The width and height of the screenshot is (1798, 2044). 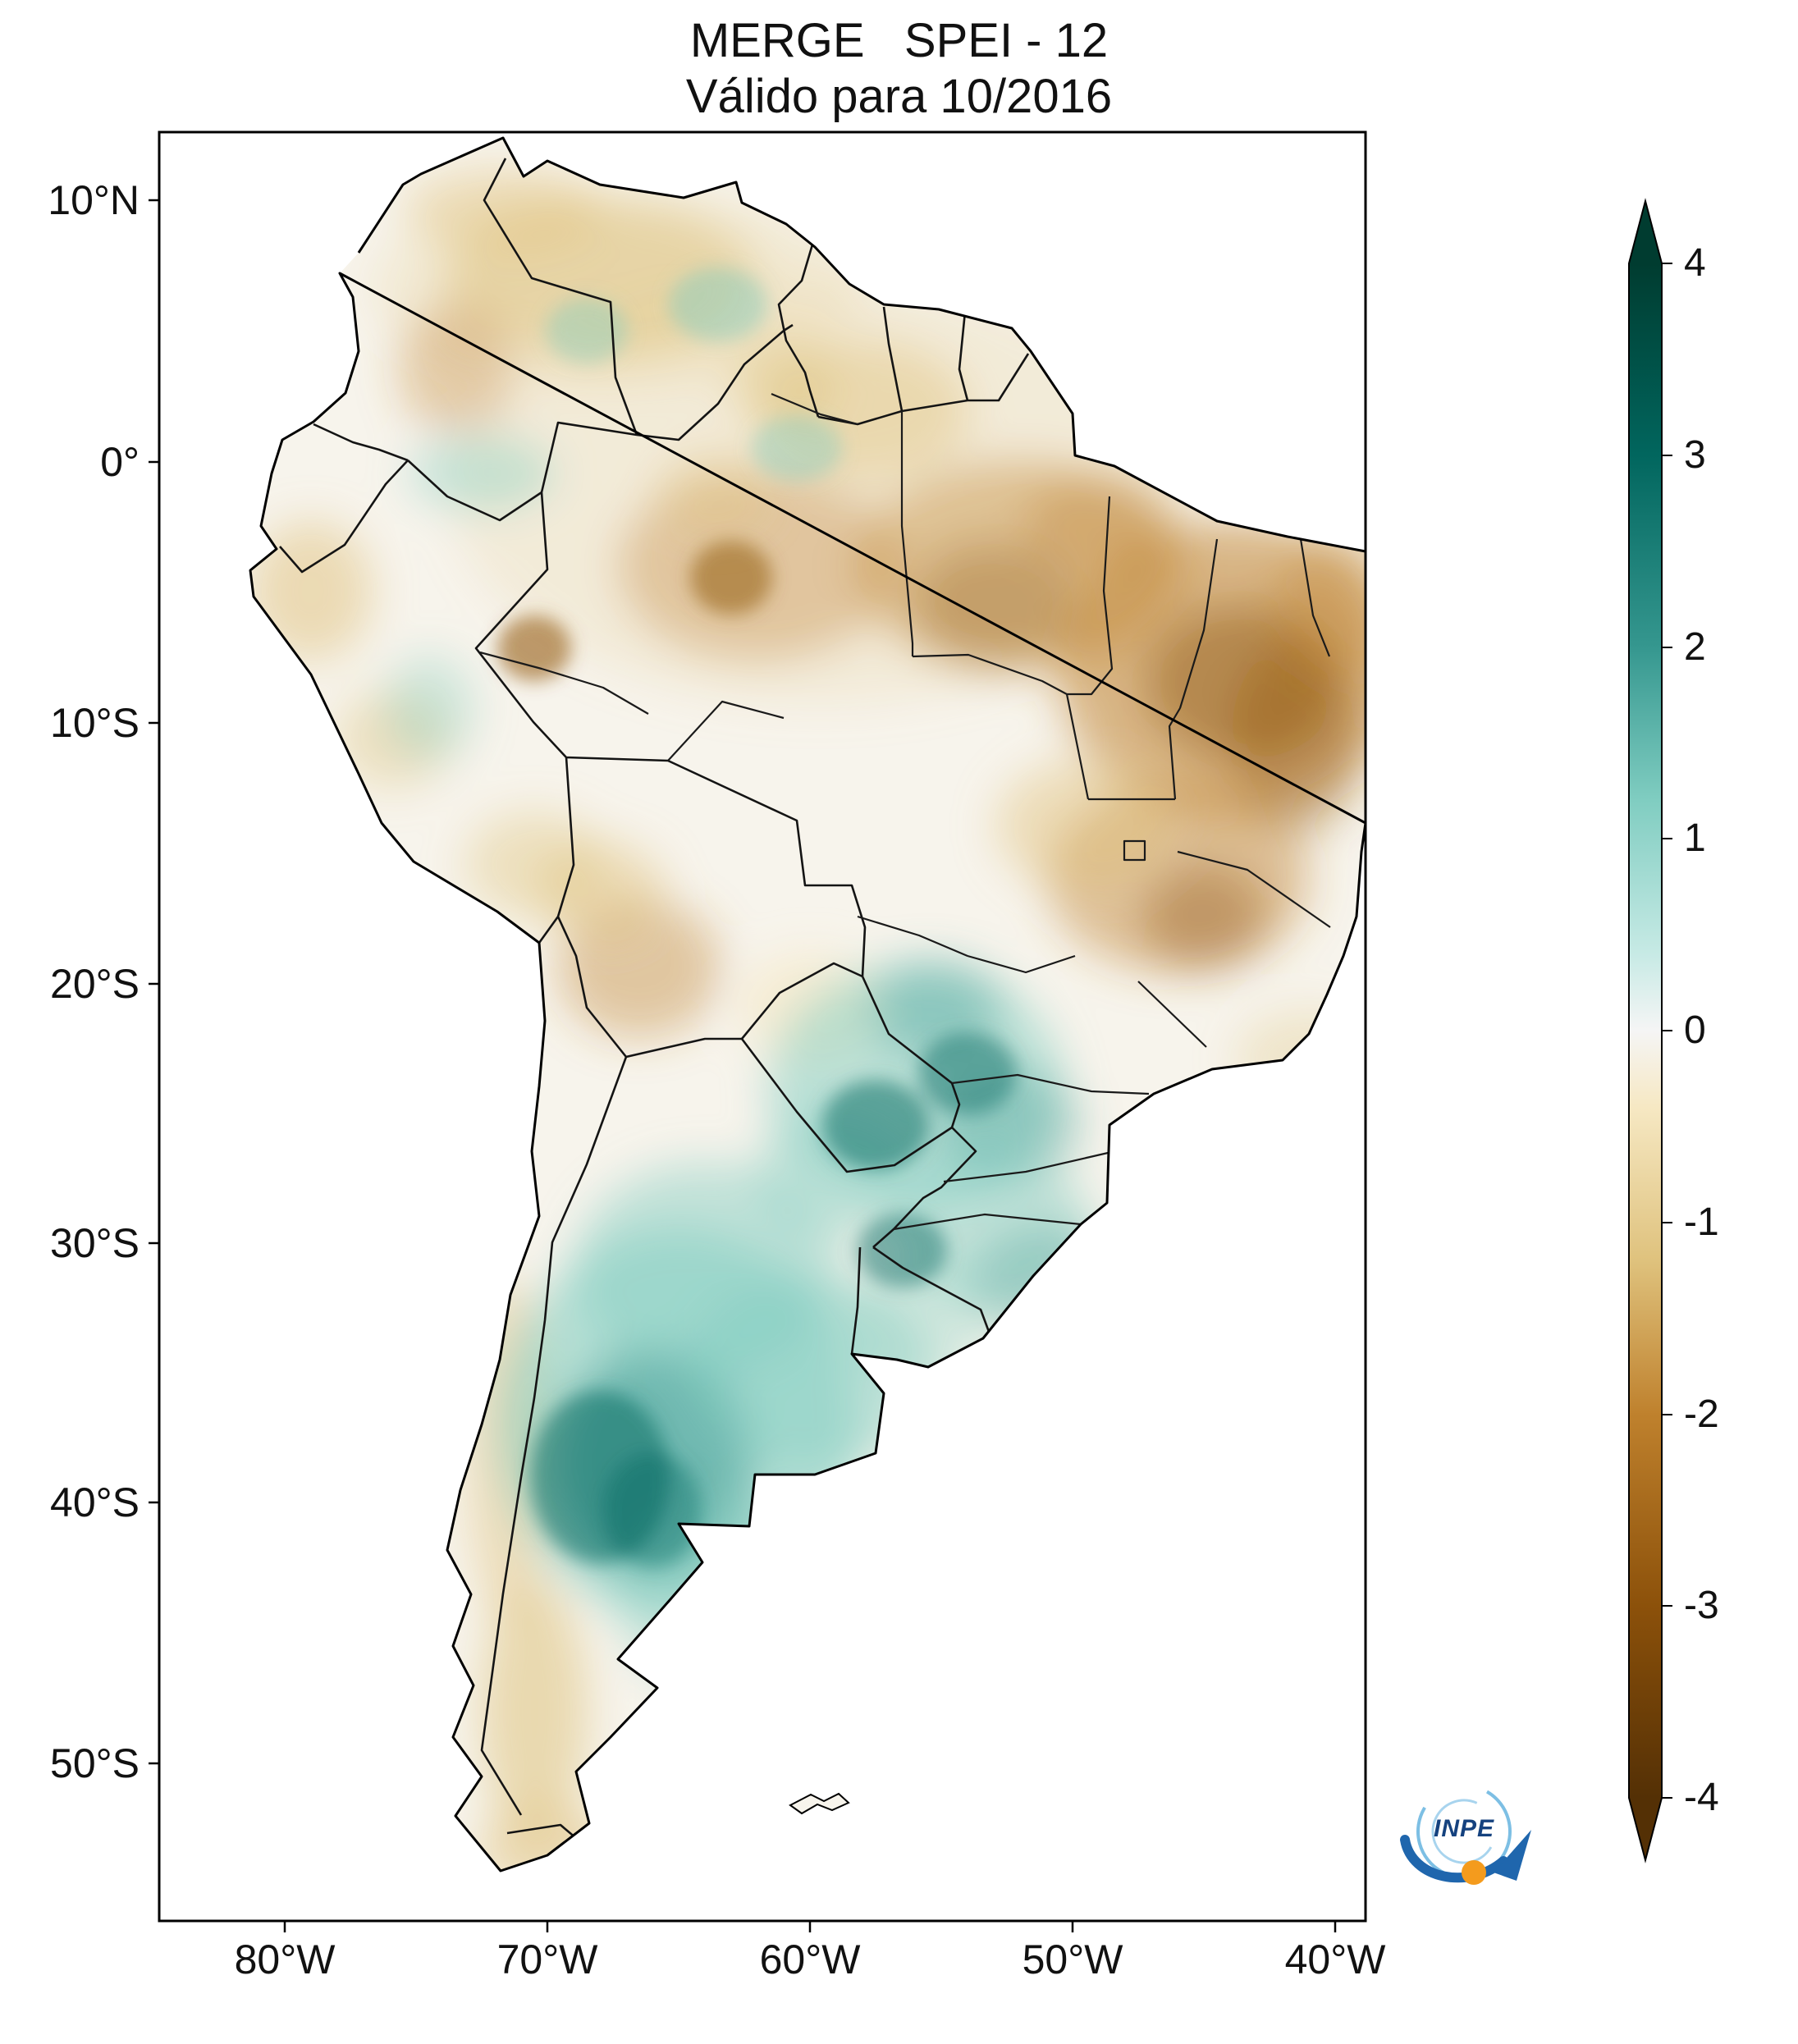 What do you see at coordinates (1667, 1031) in the screenshot?
I see `colorbar-tick-marks` at bounding box center [1667, 1031].